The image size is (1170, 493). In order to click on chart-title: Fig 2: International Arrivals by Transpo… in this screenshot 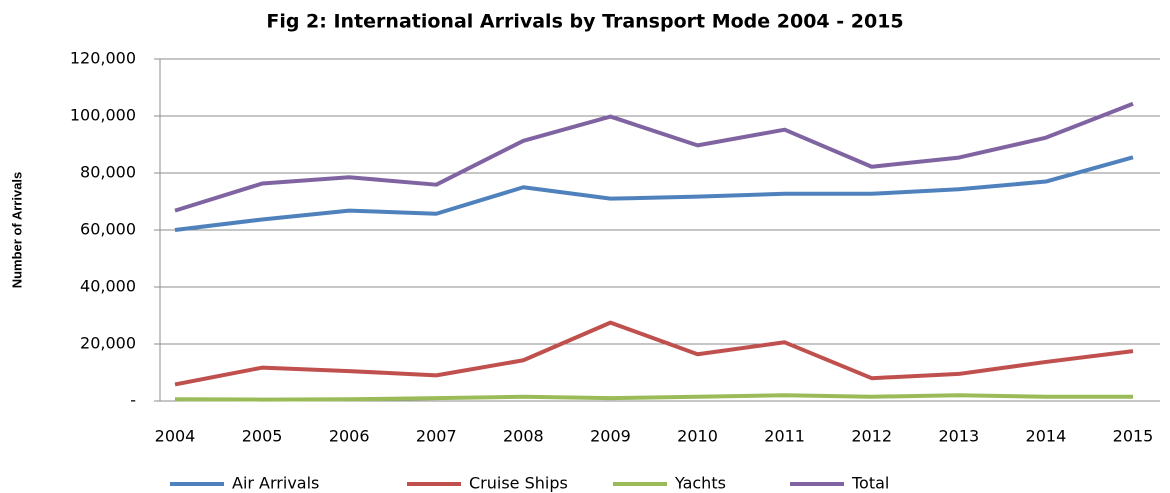, I will do `click(584, 22)`.